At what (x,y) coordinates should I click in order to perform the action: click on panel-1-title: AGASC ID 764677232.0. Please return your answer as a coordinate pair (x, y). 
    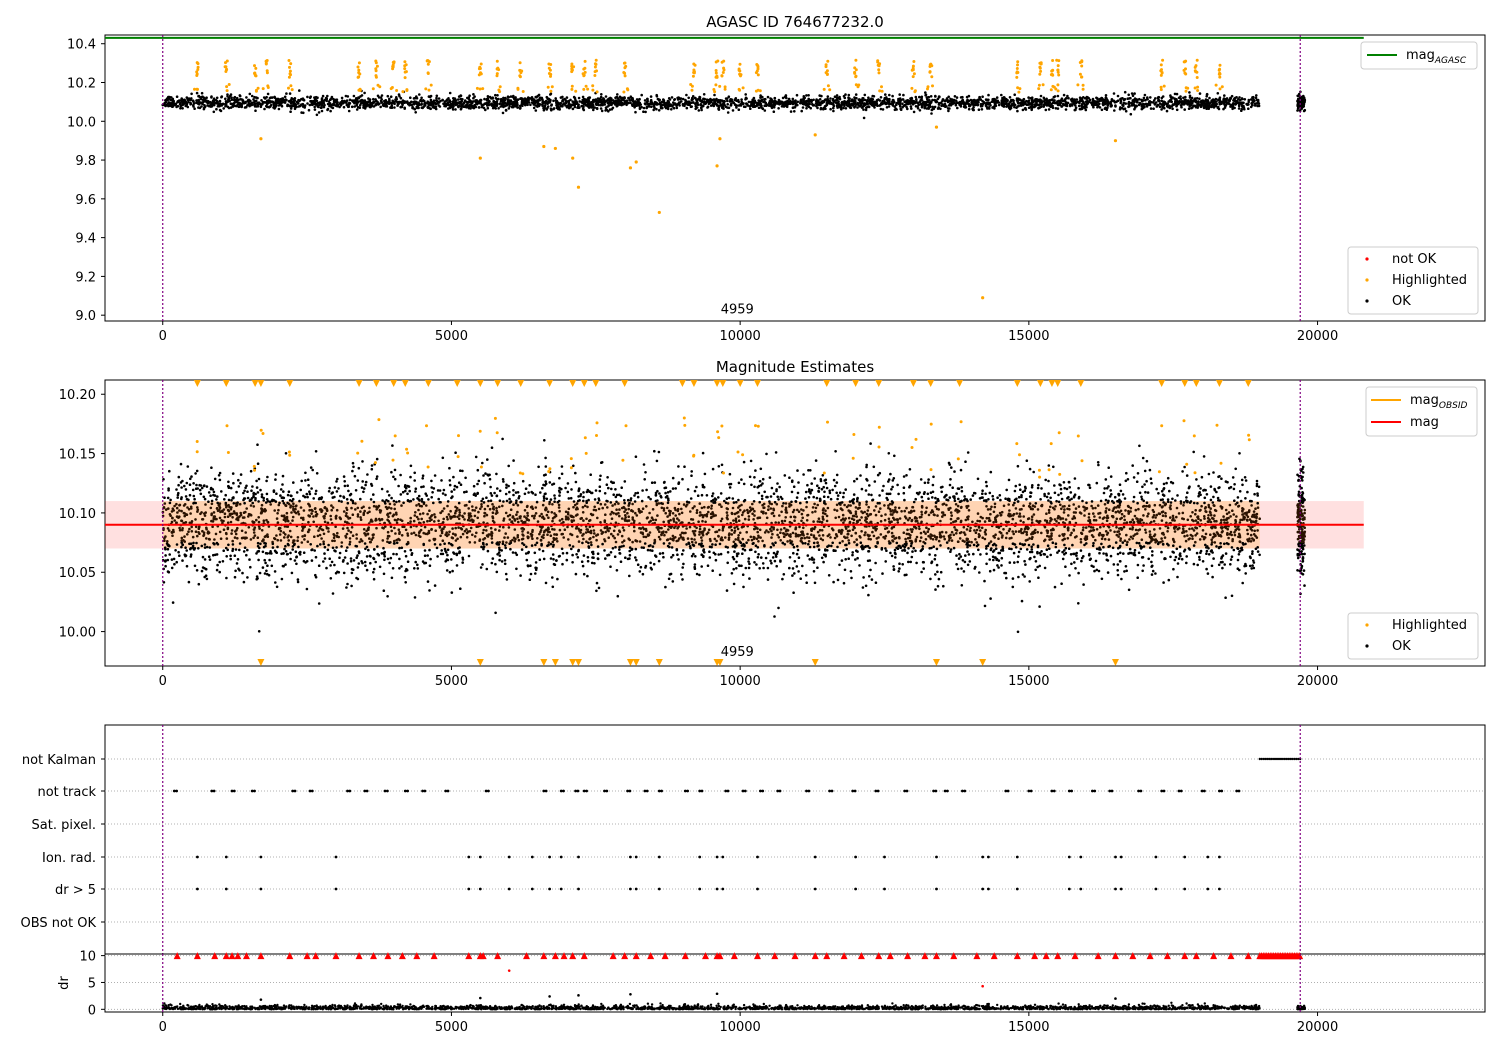
    Looking at the image, I should click on (795, 22).